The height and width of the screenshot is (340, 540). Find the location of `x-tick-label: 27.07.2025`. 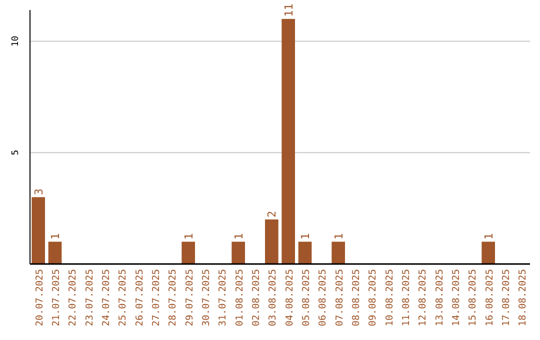

x-tick-label: 27.07.2025 is located at coordinates (156, 297).